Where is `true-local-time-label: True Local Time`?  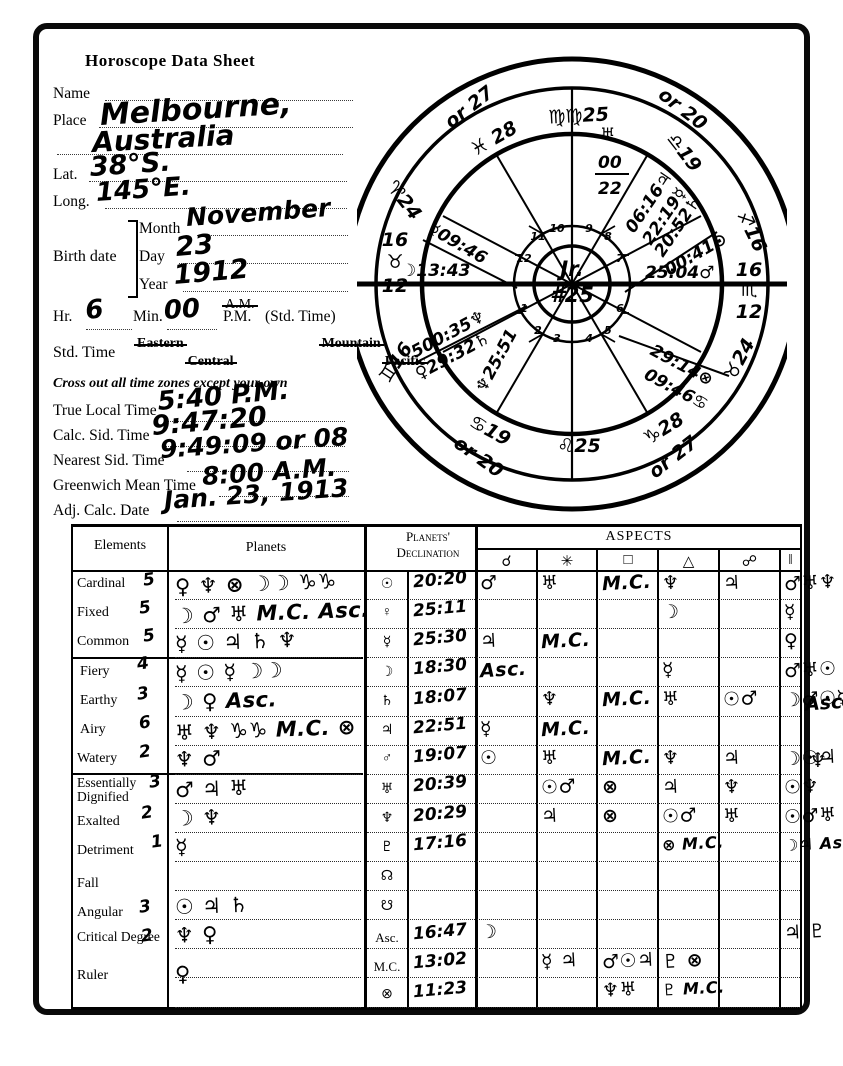
true-local-time-label: True Local Time is located at coordinates (105, 410).